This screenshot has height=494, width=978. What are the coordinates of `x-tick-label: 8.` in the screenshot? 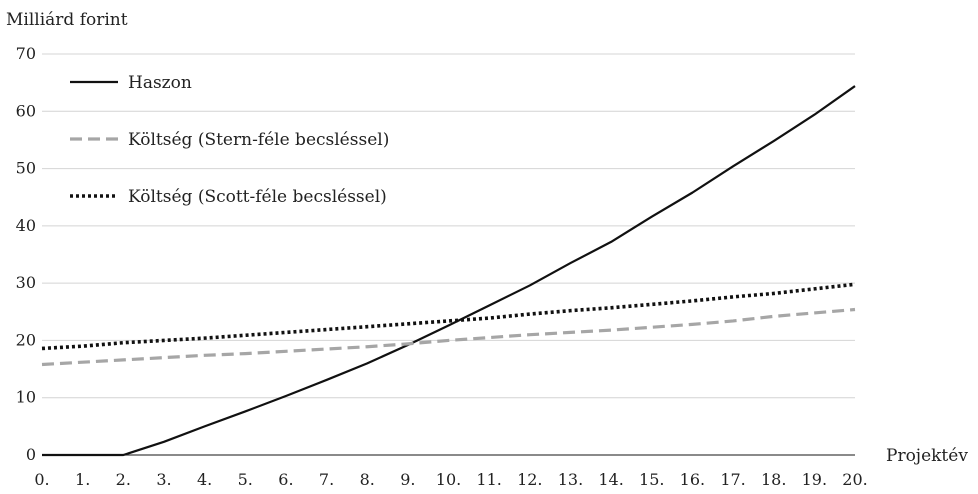 It's located at (367, 479).